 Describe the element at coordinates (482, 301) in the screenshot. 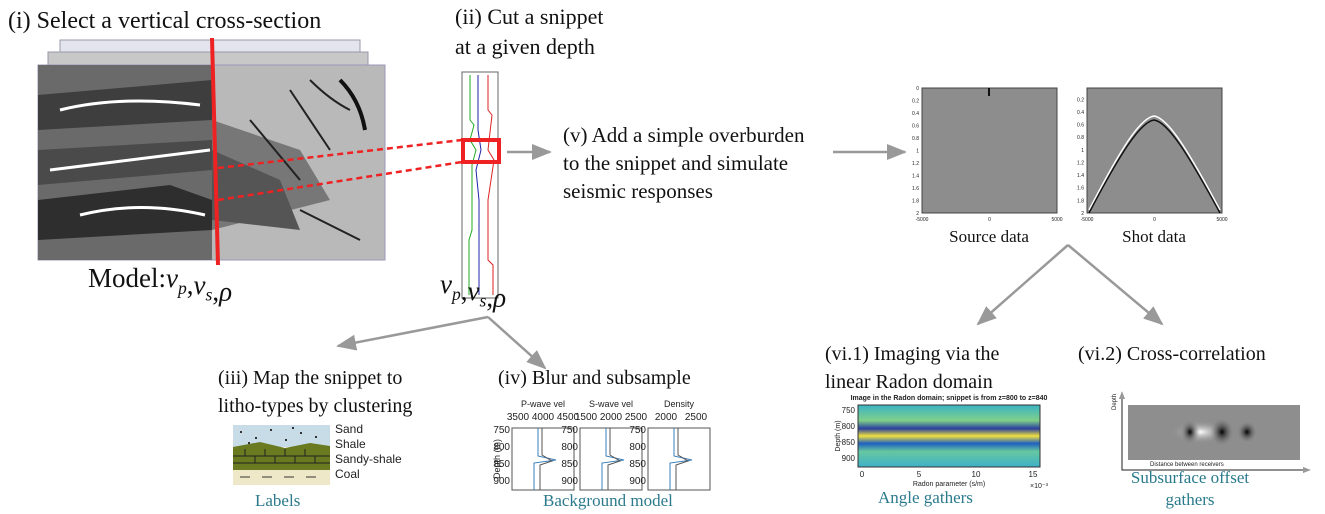

I see `sub: s` at that location.